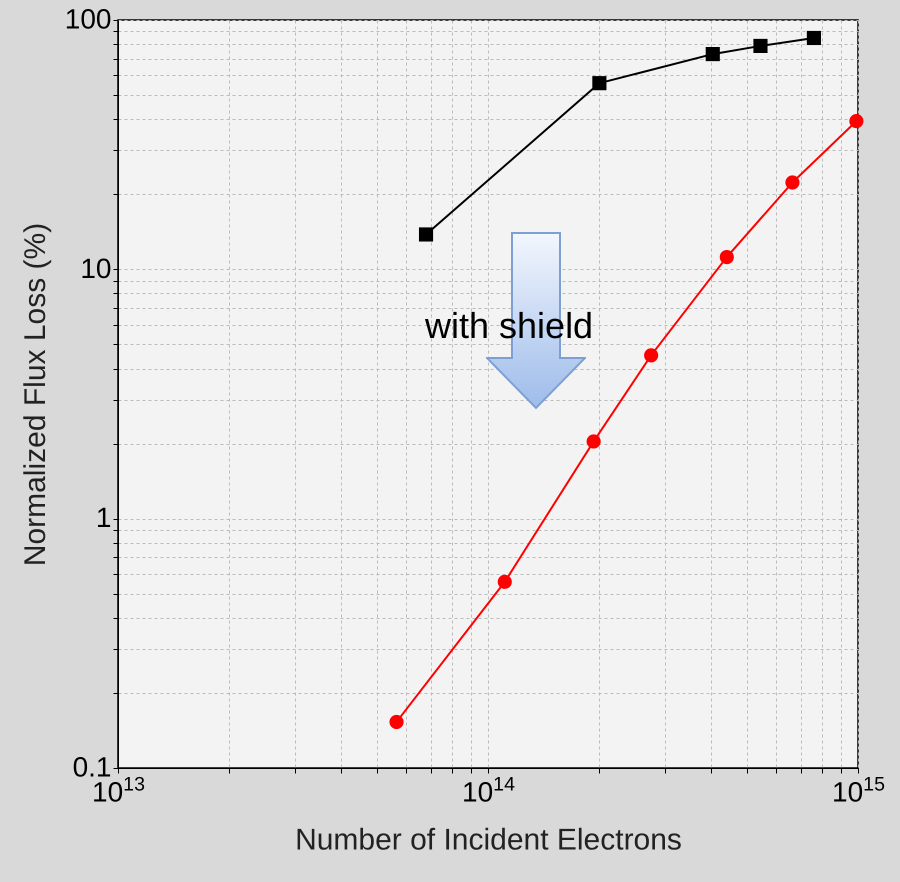 The height and width of the screenshot is (882, 900). I want to click on y-tick-label: 100, so click(88, 19).